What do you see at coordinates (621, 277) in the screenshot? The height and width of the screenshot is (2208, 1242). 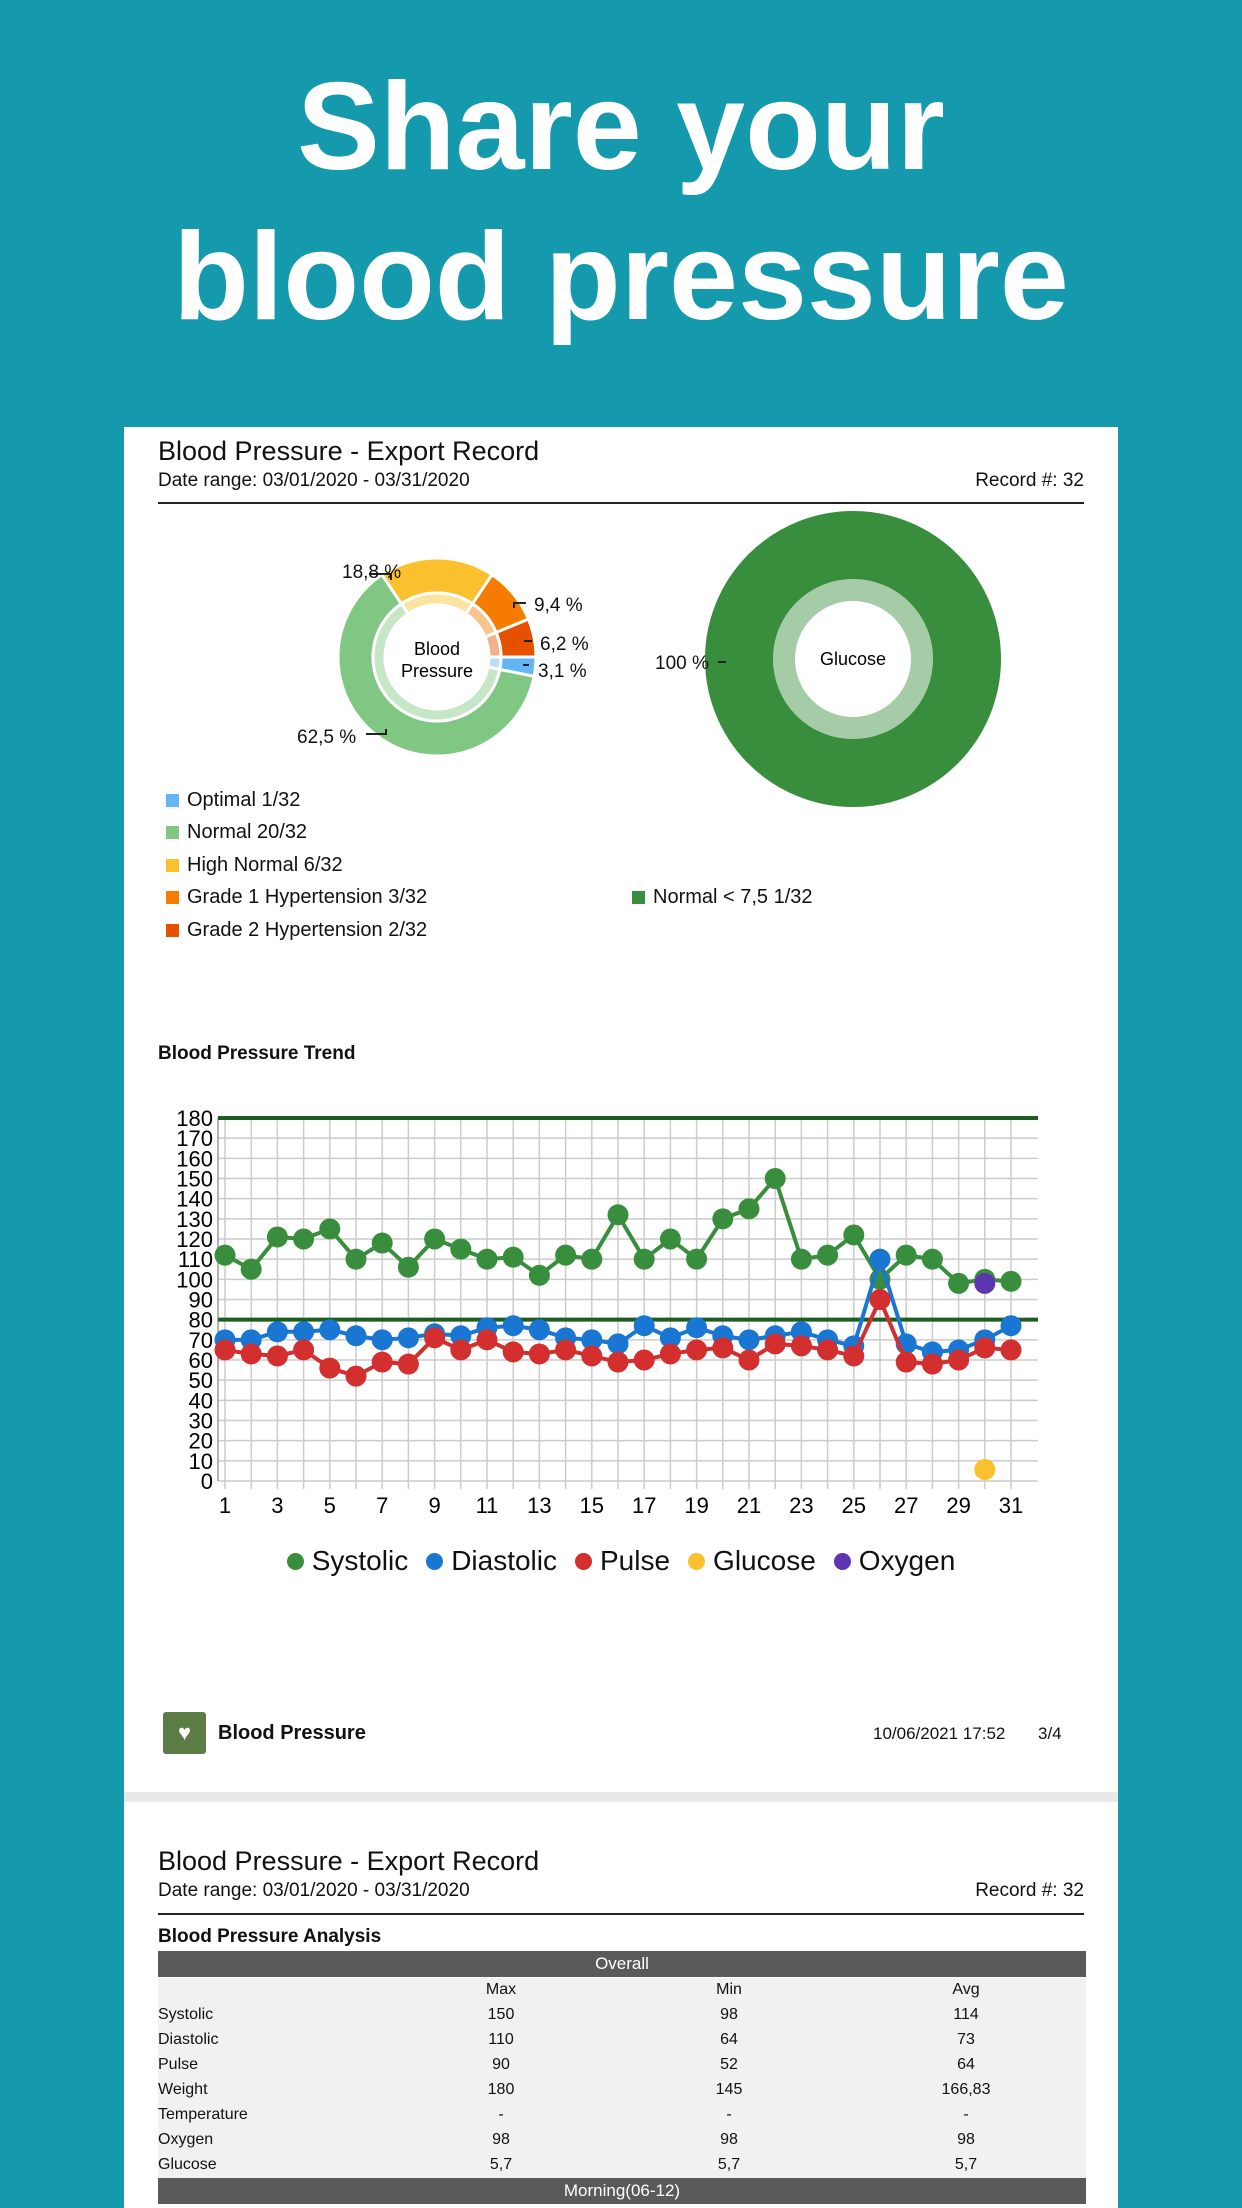 I see `headline-line-2: blood pressure` at bounding box center [621, 277].